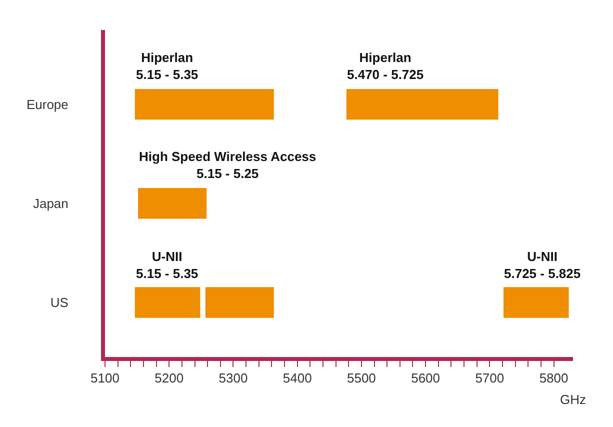  I want to click on x-tick-label: 5100, so click(105, 378).